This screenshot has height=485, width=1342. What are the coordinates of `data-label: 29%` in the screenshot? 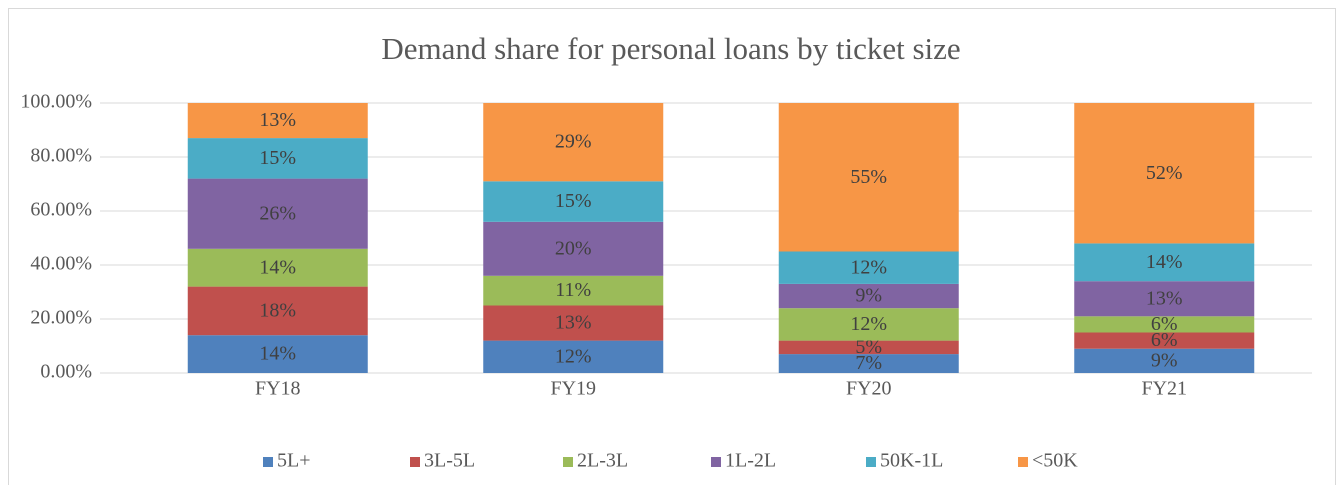 It's located at (573, 142).